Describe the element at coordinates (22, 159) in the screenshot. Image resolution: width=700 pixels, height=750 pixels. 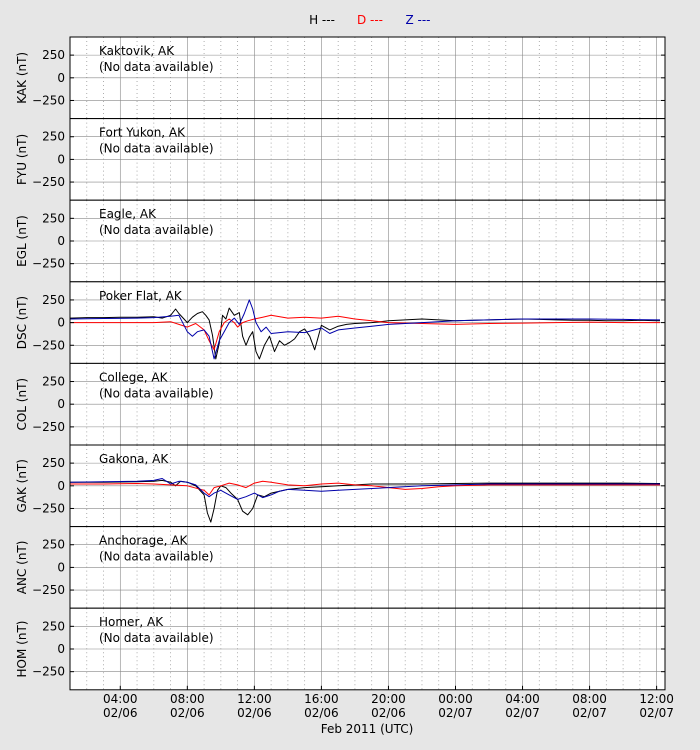
I see `y-axis-label: FYU (nT)` at that location.